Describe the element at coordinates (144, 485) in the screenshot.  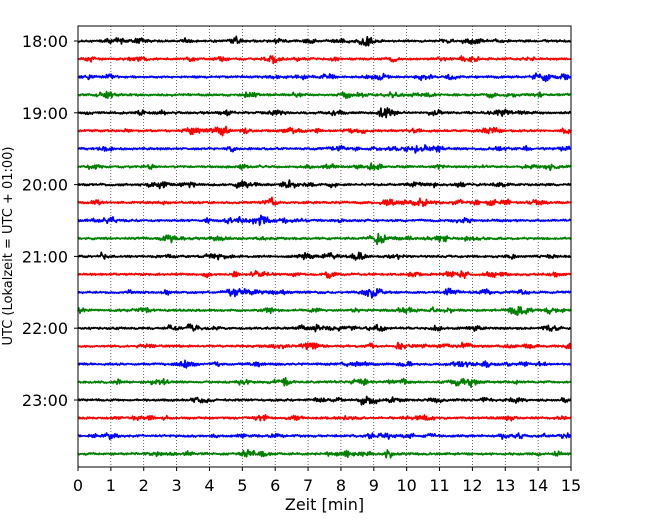
I see `x-tick-label-2: 2` at that location.